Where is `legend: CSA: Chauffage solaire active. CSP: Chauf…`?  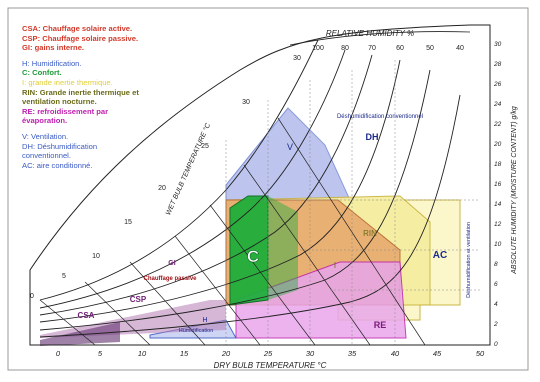
legend: CSA: Chauffage solaire active. CSP: Chauf… is located at coordinates (117, 97).